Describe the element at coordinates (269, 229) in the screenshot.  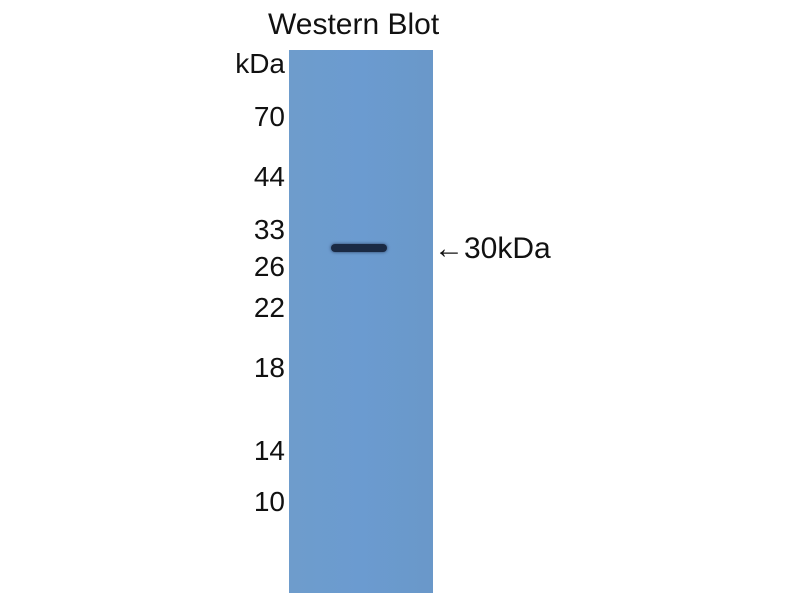
I see `marker-33: 33` at that location.